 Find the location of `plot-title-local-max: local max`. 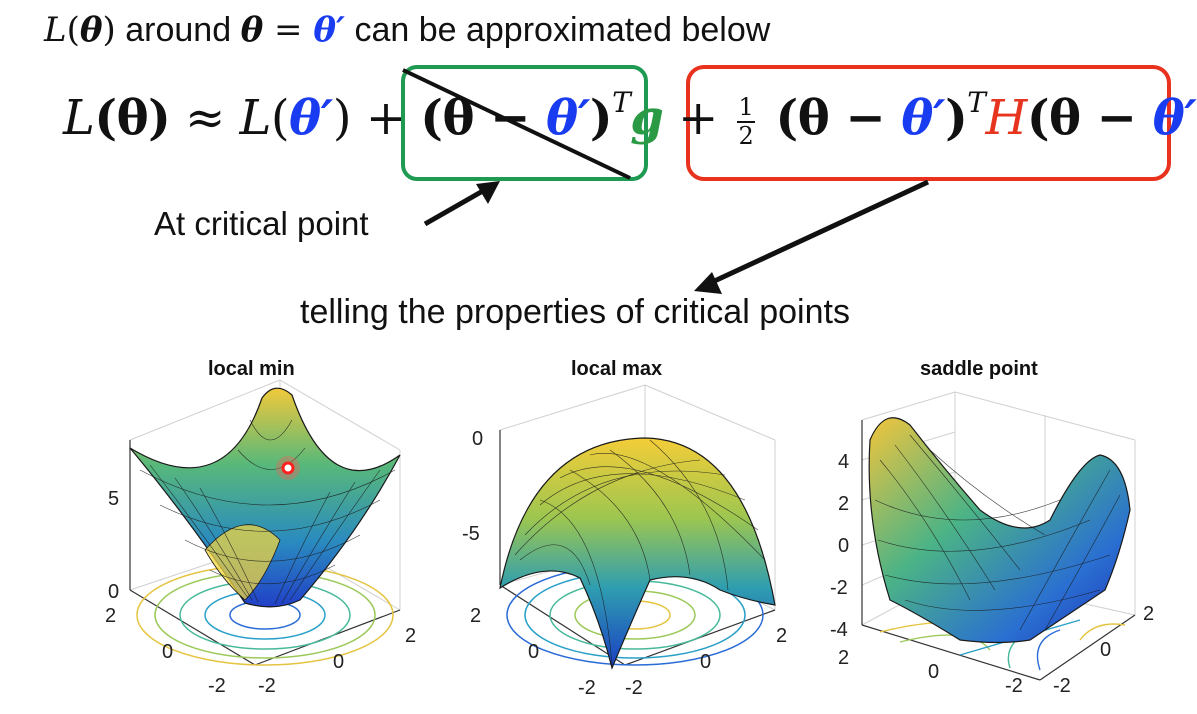

plot-title-local-max: local max is located at coordinates (617, 369).